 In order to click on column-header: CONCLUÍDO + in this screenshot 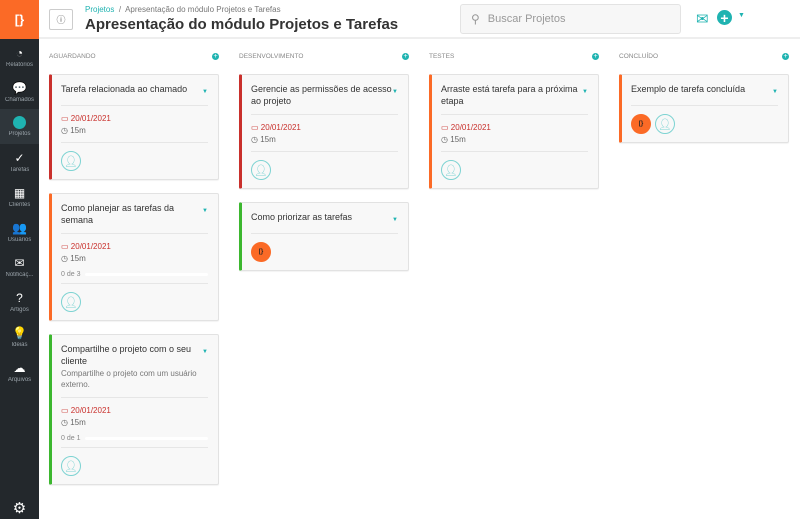, I will do `click(704, 56)`.